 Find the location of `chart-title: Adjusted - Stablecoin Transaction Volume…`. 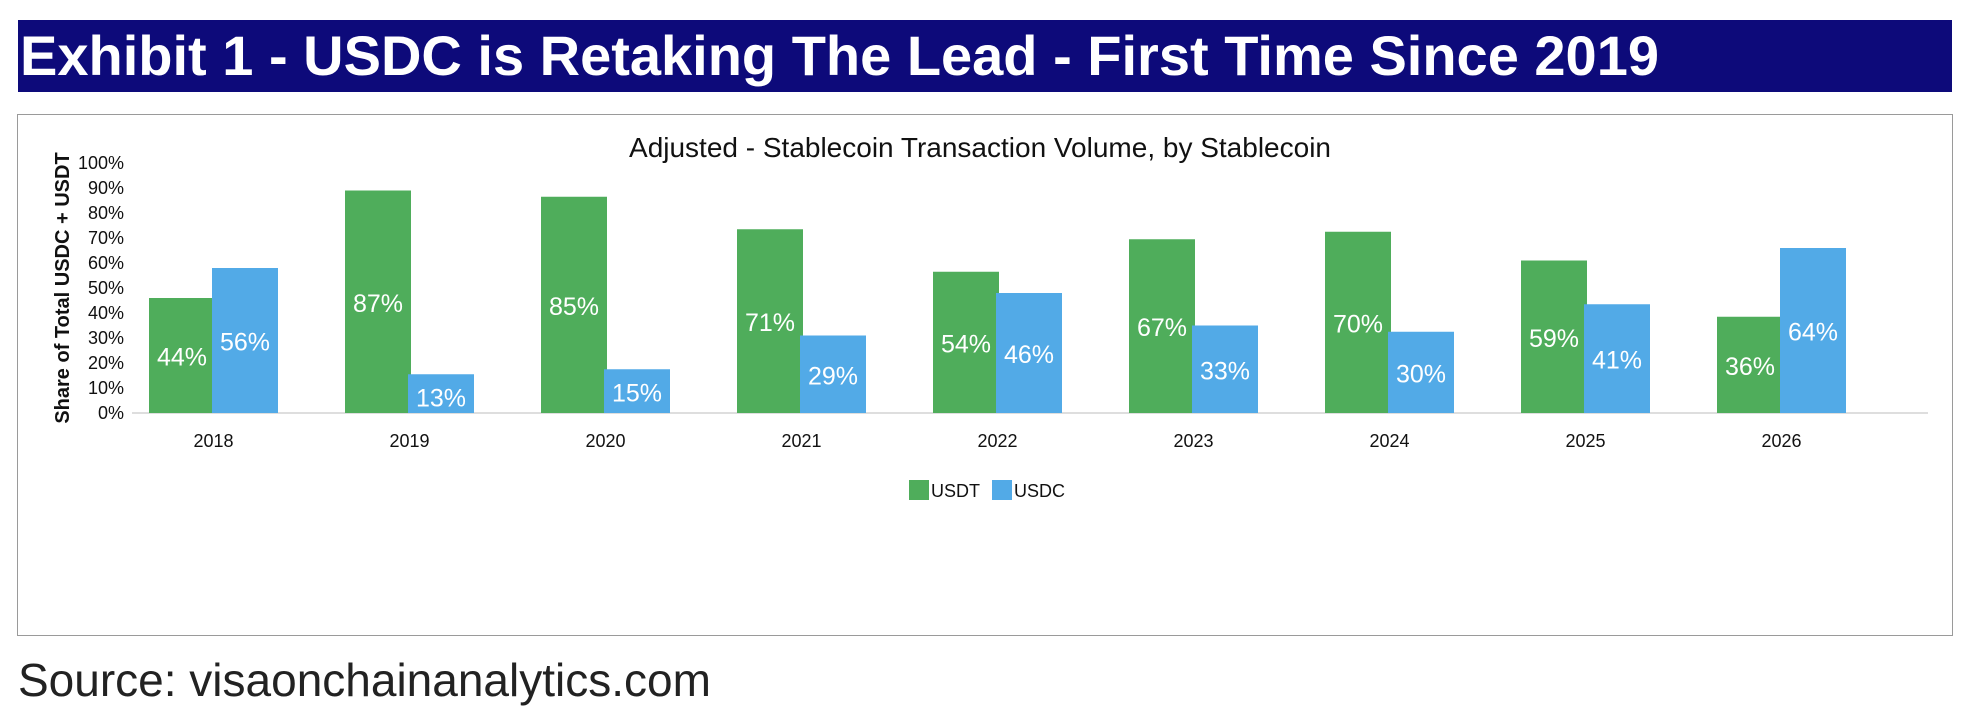

chart-title: Adjusted - Stablecoin Transaction Volume… is located at coordinates (980, 147).